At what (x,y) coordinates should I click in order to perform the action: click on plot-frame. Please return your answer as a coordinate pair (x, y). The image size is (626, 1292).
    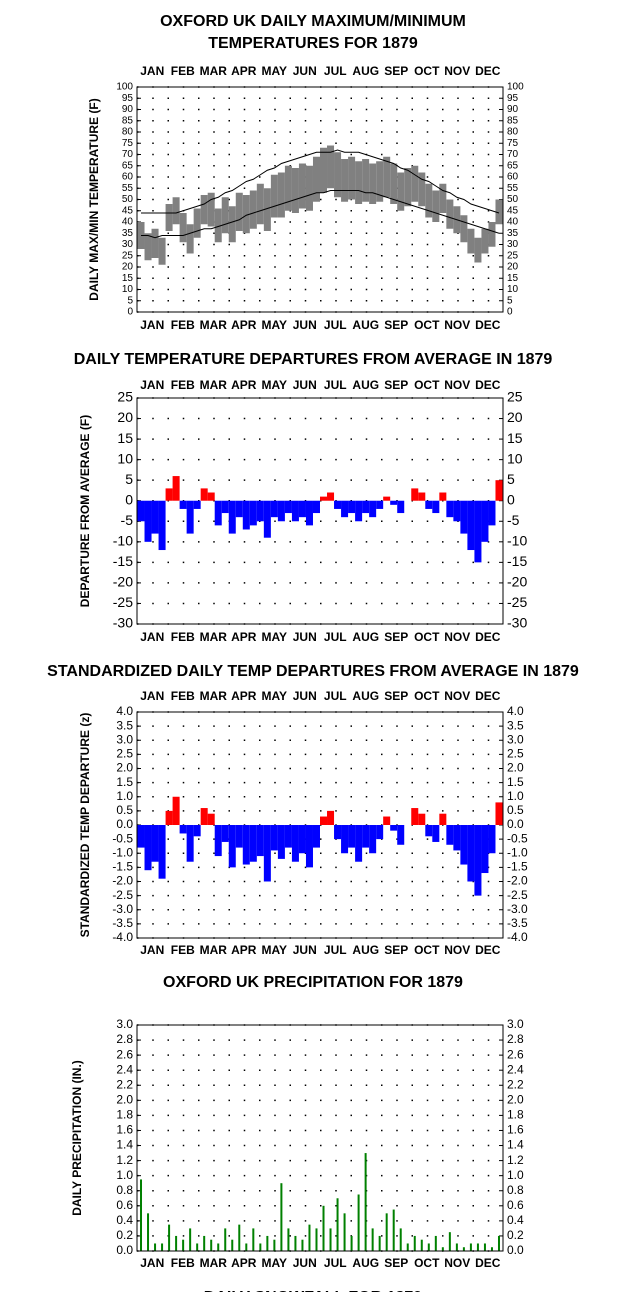
    Looking at the image, I should click on (320, 825).